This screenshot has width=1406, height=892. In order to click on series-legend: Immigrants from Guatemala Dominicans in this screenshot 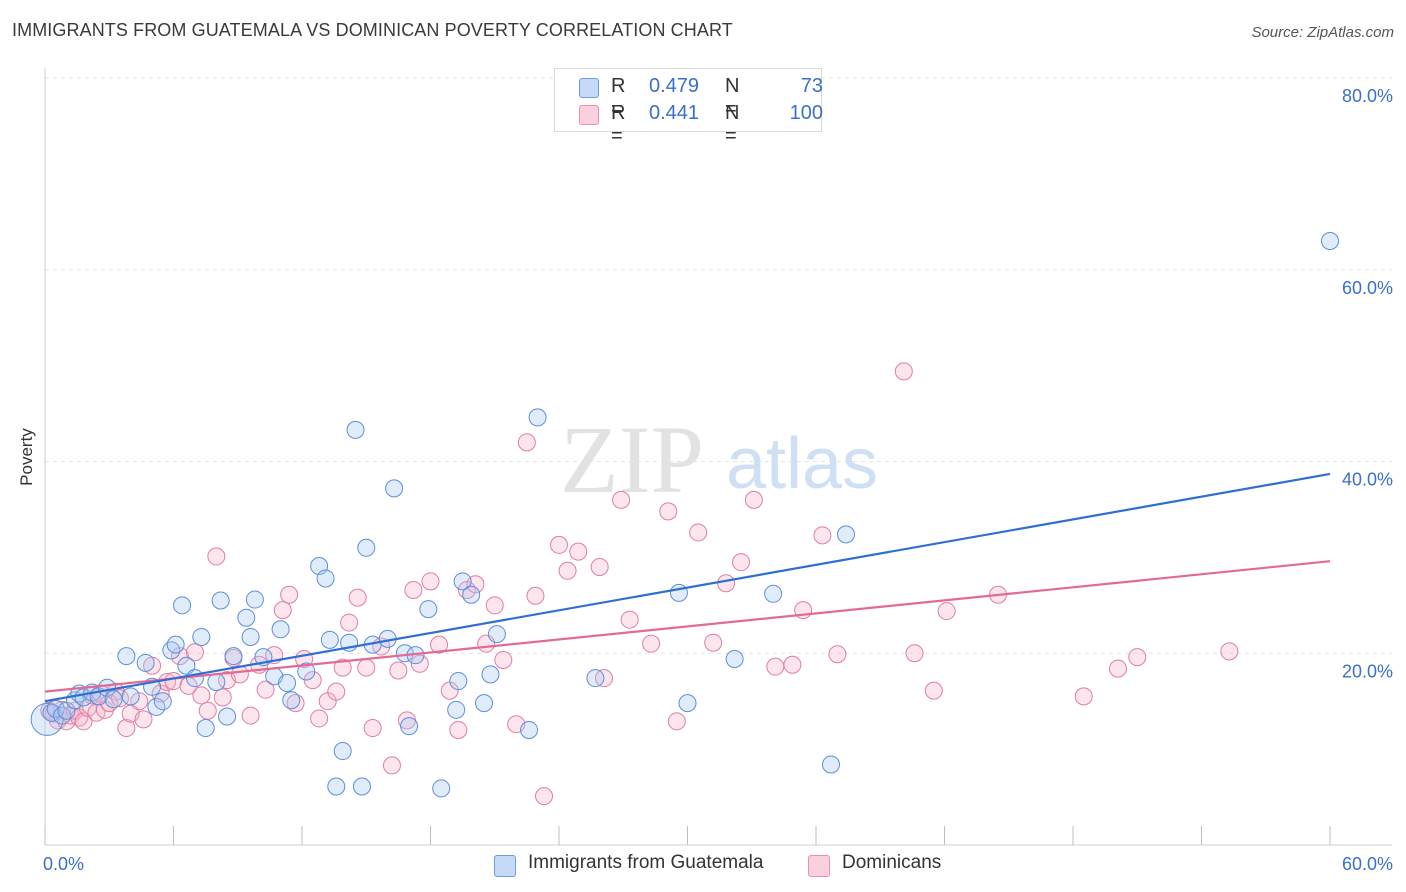, I will do `click(703, 865)`.